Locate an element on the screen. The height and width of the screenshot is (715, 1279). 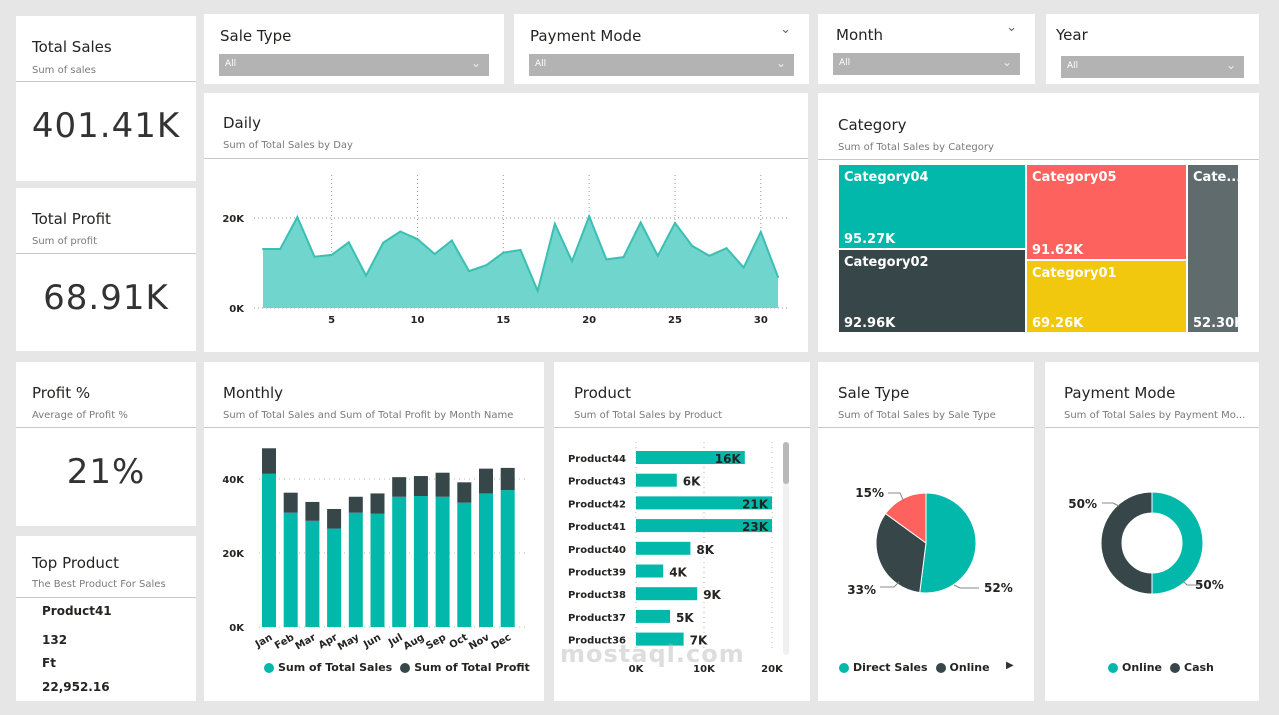
chart-subtitle: Sum of Total Sales by Sale Type is located at coordinates (917, 415).